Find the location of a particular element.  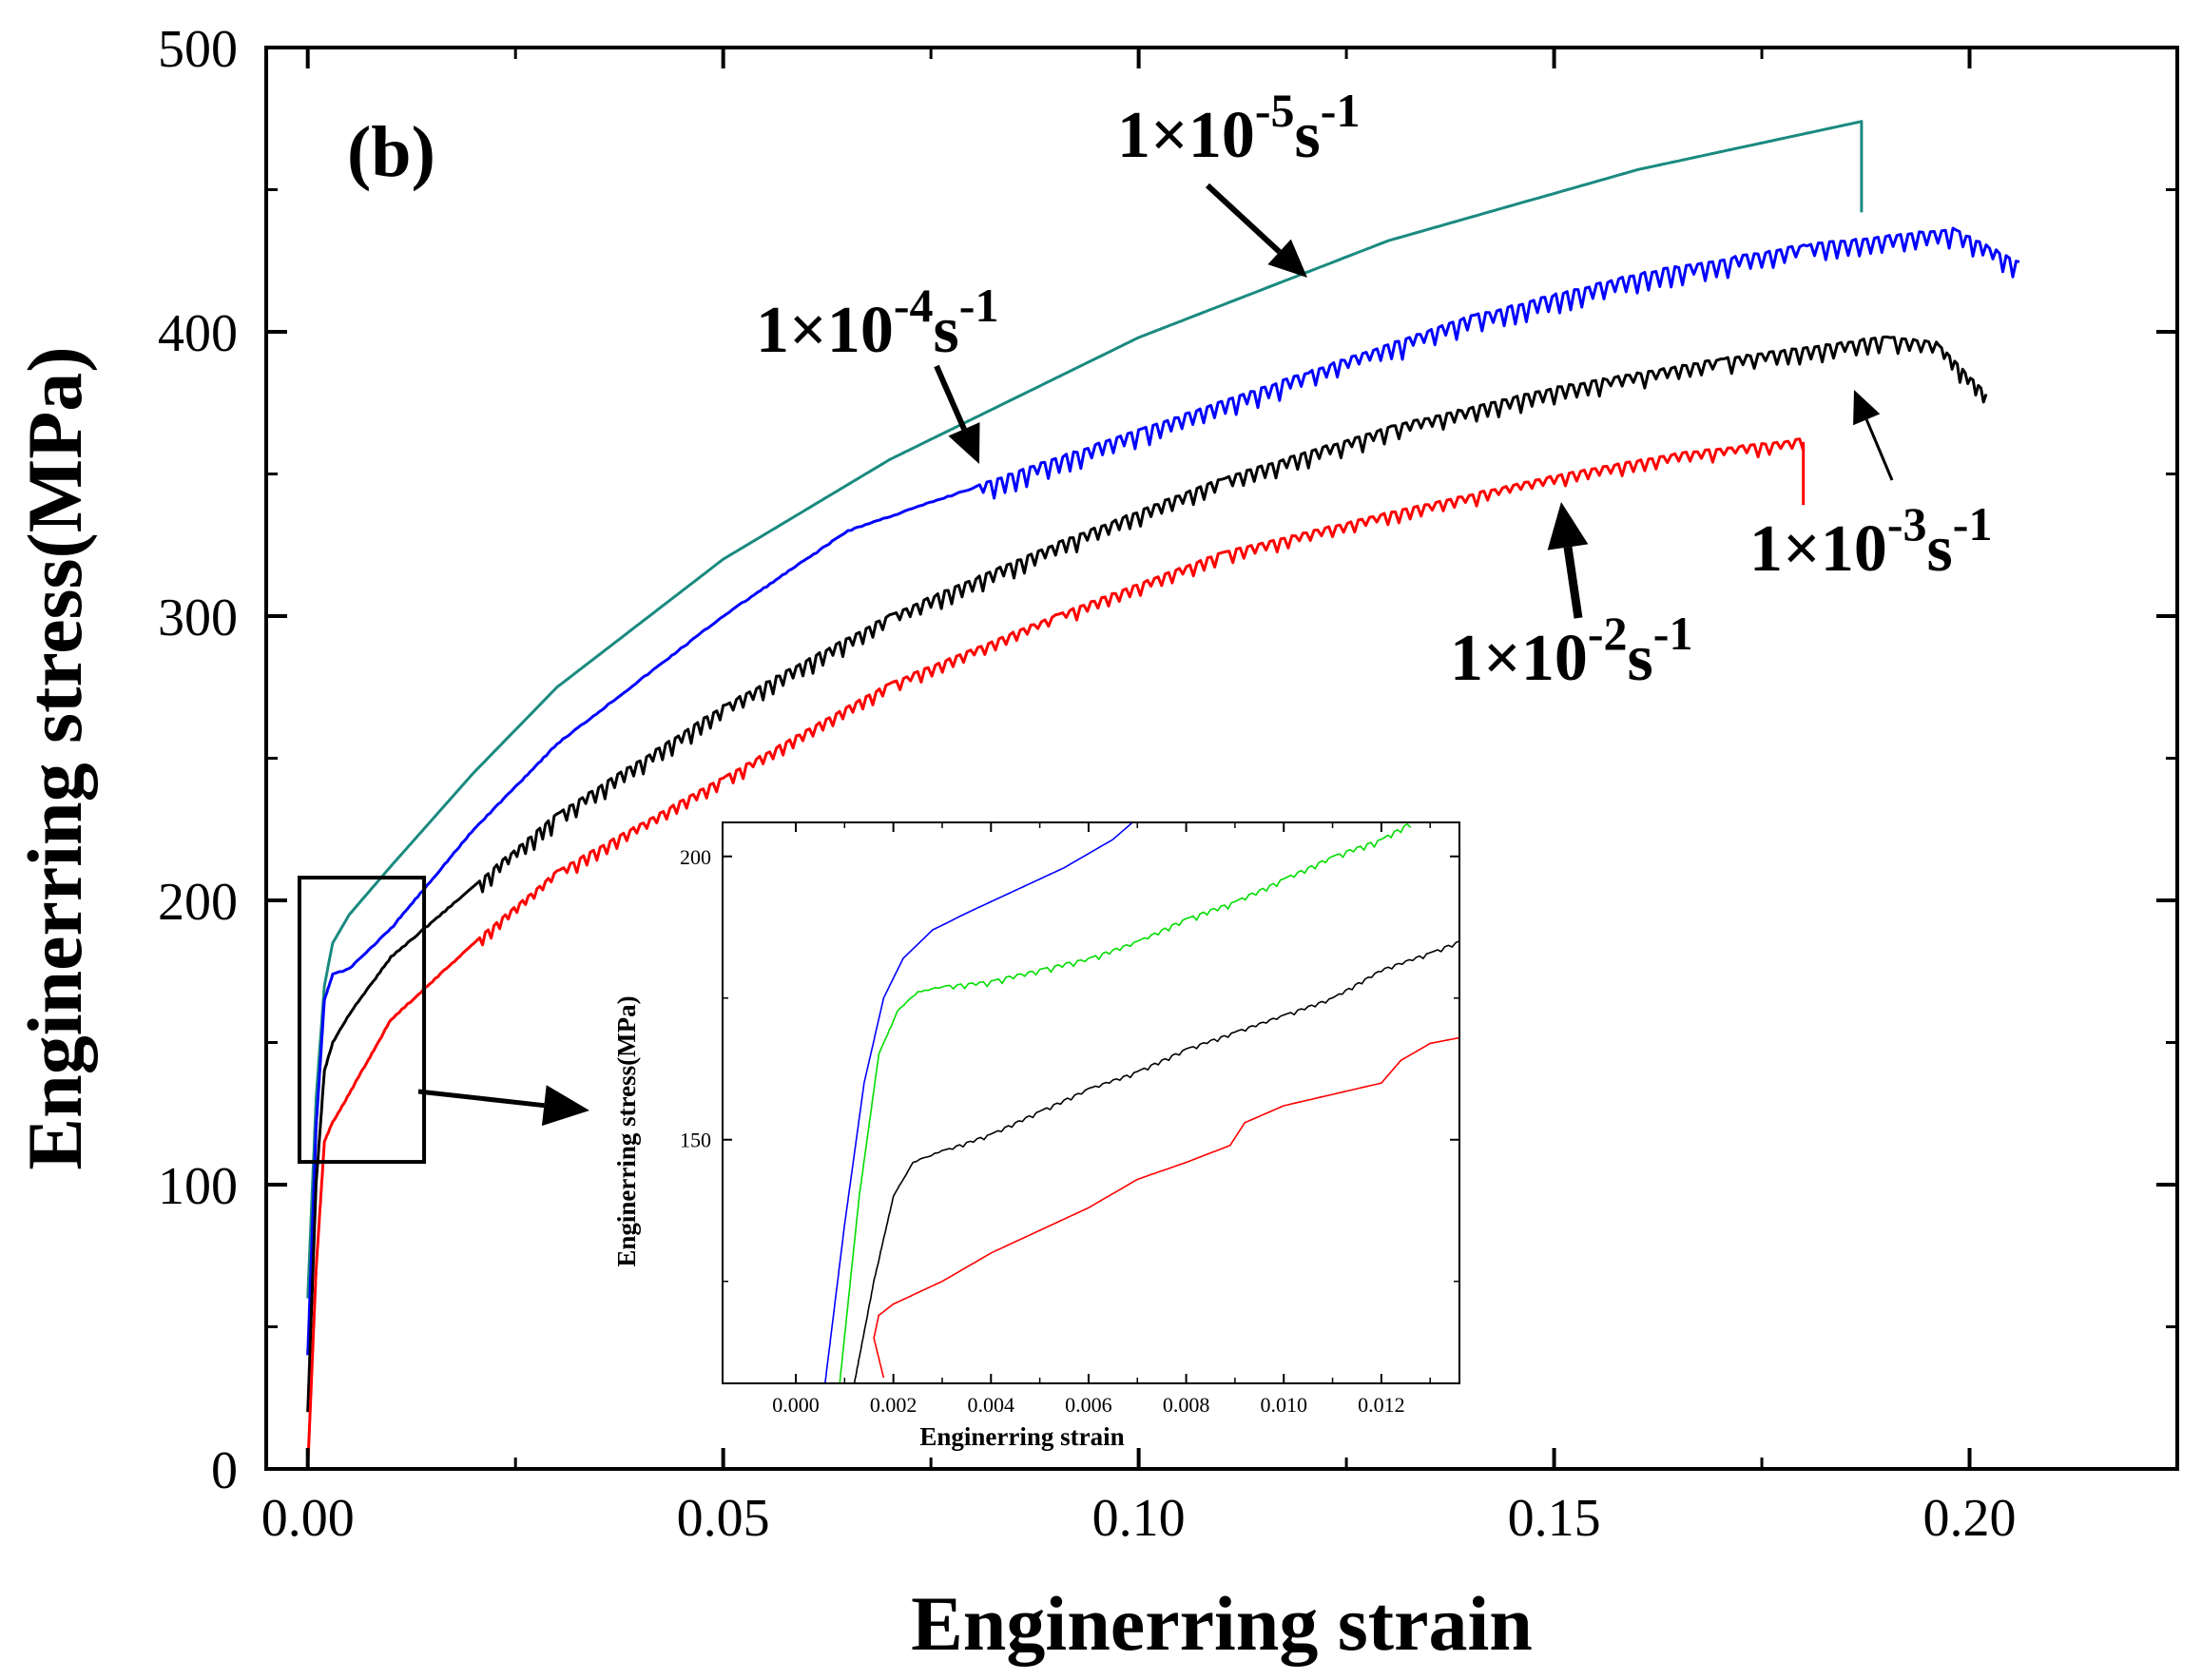

zoom-region-box is located at coordinates (362, 1020).